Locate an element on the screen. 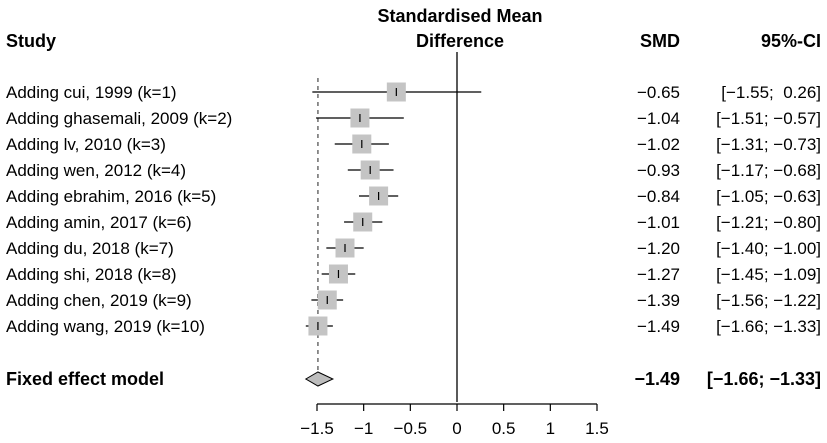 The height and width of the screenshot is (443, 827). study-smd: −0.84 is located at coordinates (658, 196).